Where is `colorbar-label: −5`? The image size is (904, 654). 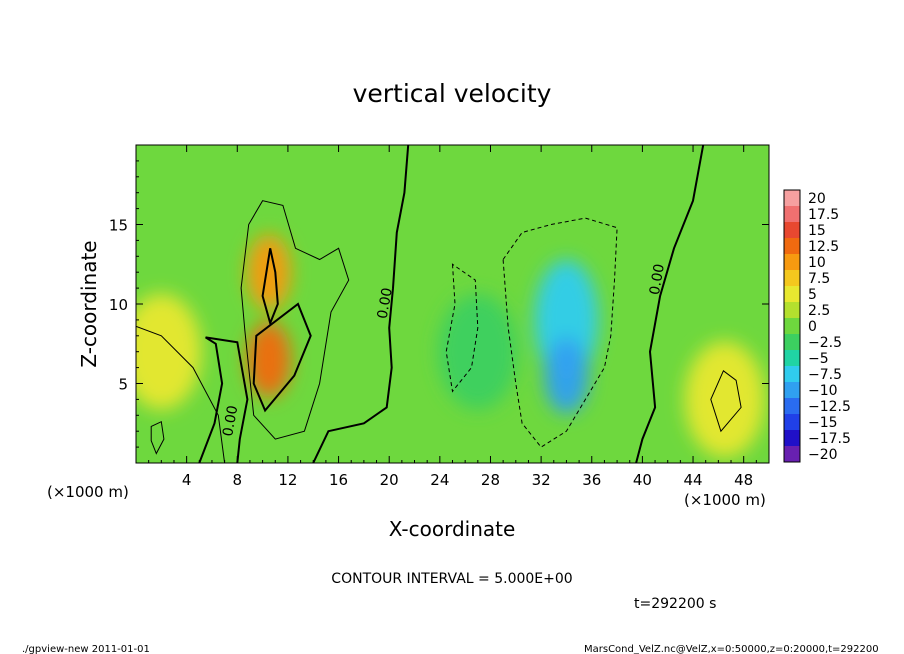
colorbar-label: −5 is located at coordinates (818, 359).